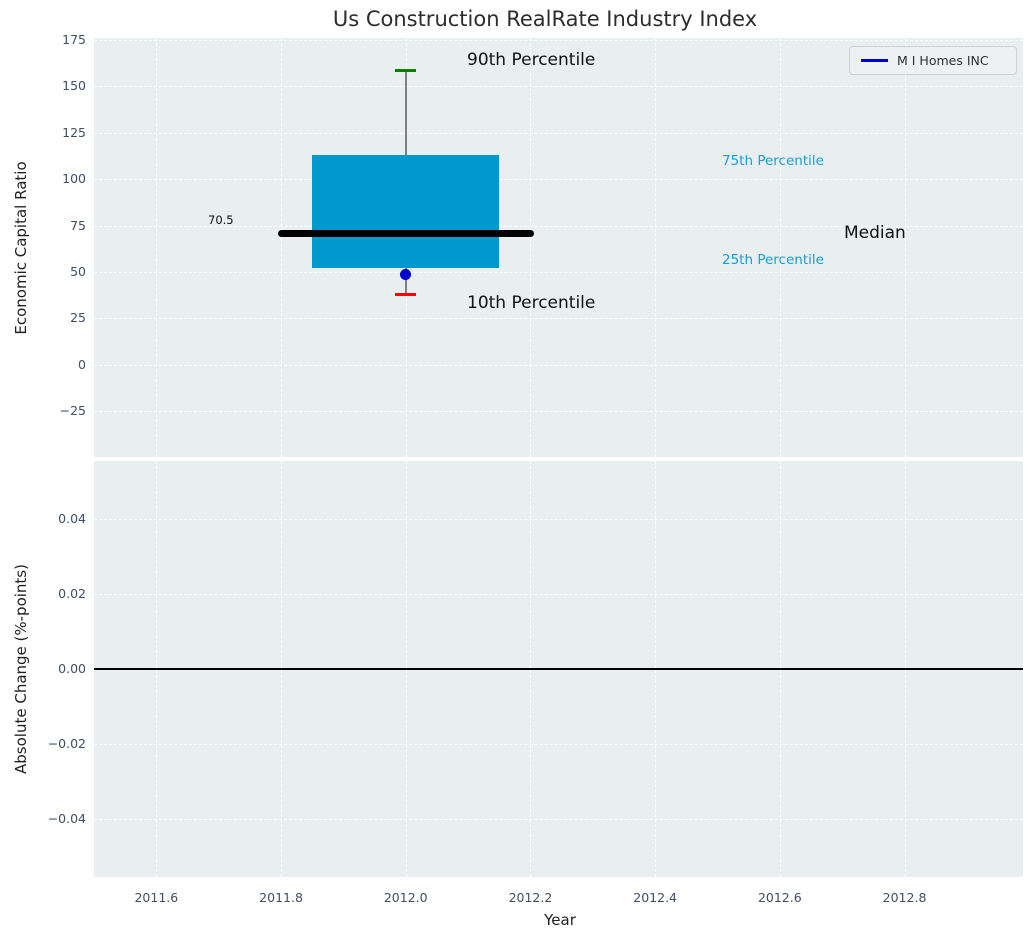 Image resolution: width=1034 pixels, height=942 pixels. Describe the element at coordinates (773, 161) in the screenshot. I see `annotation-75th-percentile: 75th Percentile` at that location.